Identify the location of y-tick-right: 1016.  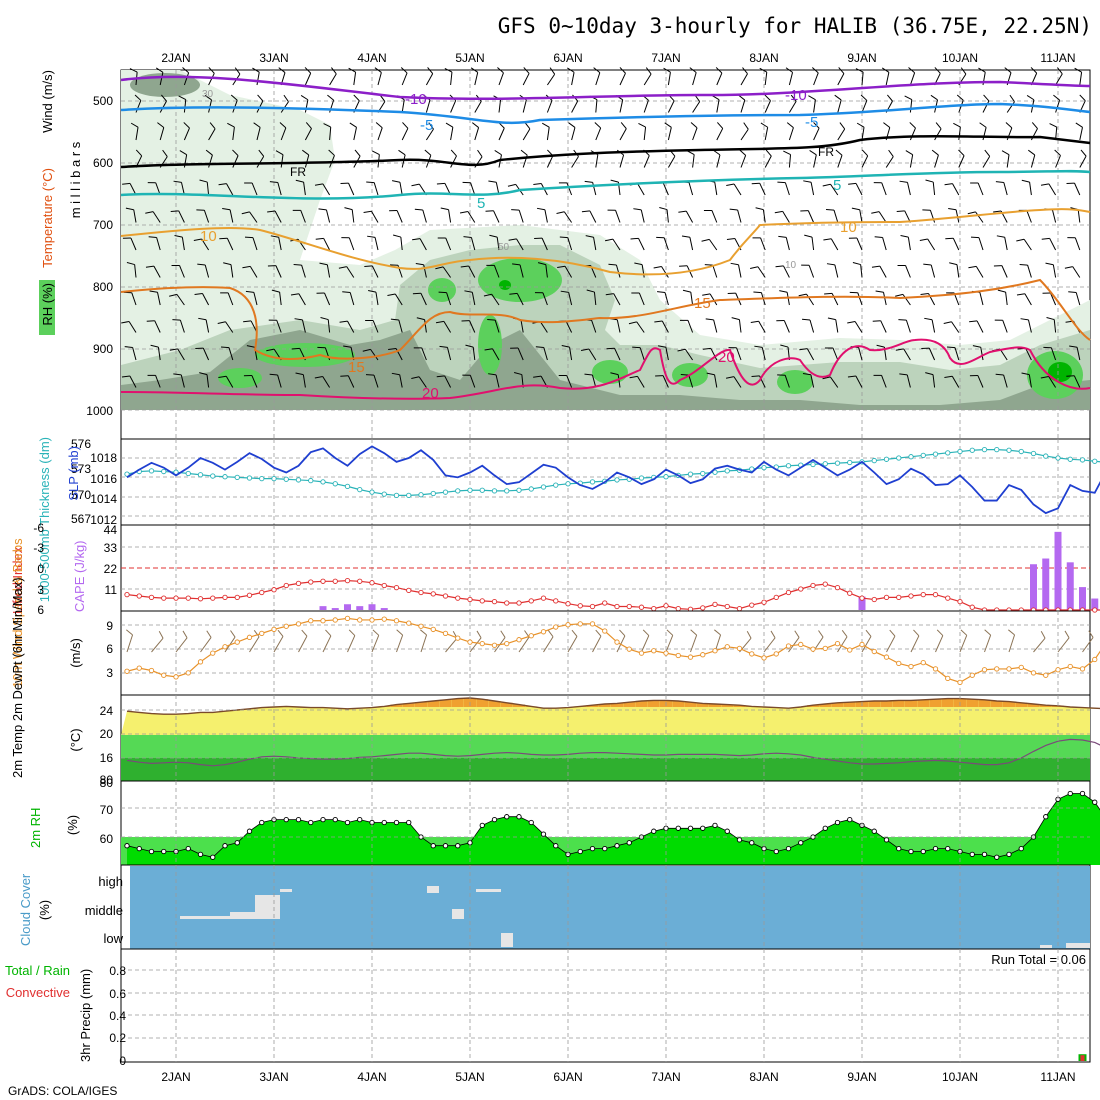
(103, 479).